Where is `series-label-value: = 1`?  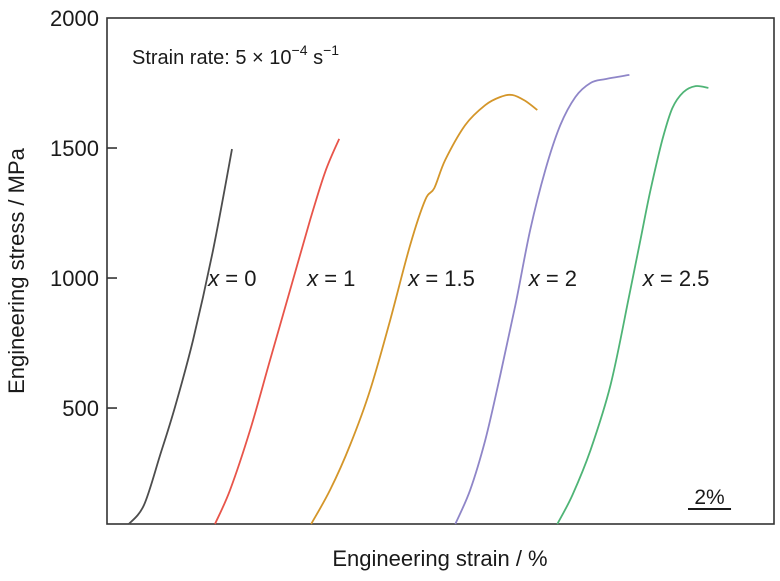
series-label-value: = 1 is located at coordinates (336, 278).